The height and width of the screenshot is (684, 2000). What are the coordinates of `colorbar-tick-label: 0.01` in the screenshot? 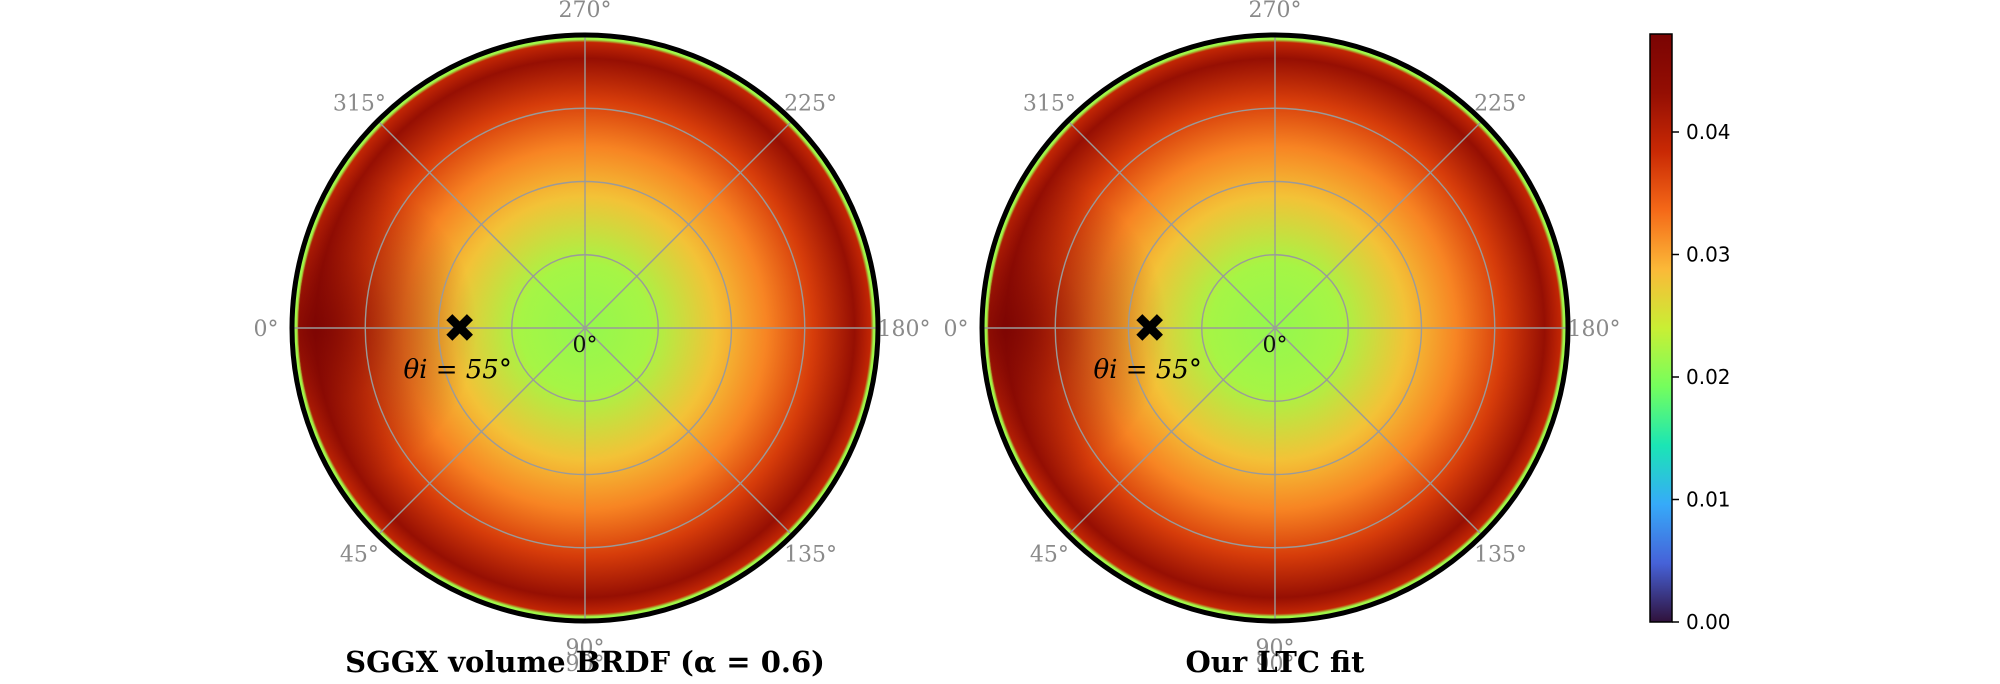 It's located at (1708, 500).